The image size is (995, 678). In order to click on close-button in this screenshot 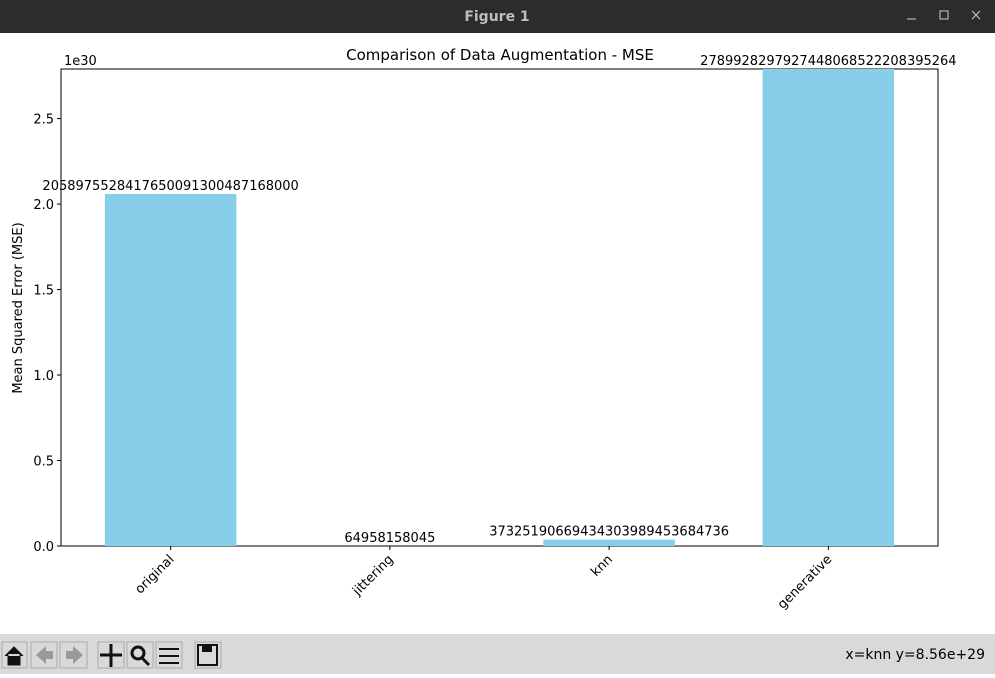, I will do `click(976, 15)`.